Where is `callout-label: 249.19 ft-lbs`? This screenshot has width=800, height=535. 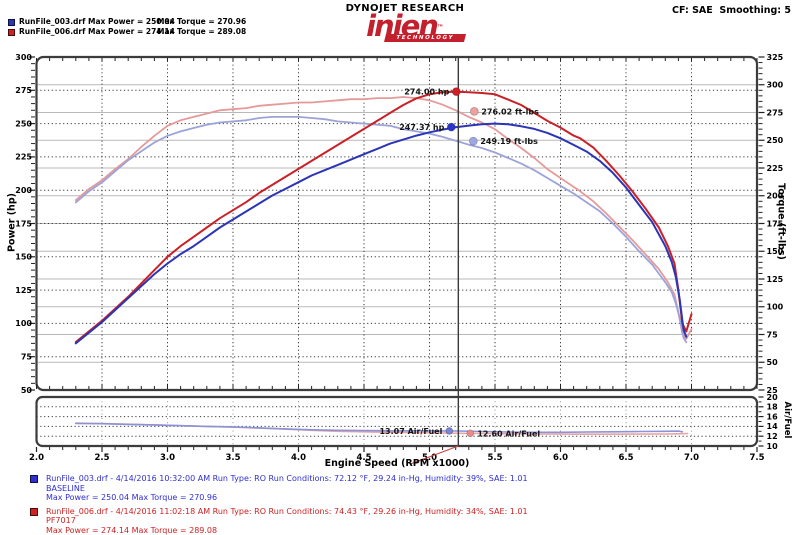
callout-label: 249.19 ft-lbs is located at coordinates (509, 141).